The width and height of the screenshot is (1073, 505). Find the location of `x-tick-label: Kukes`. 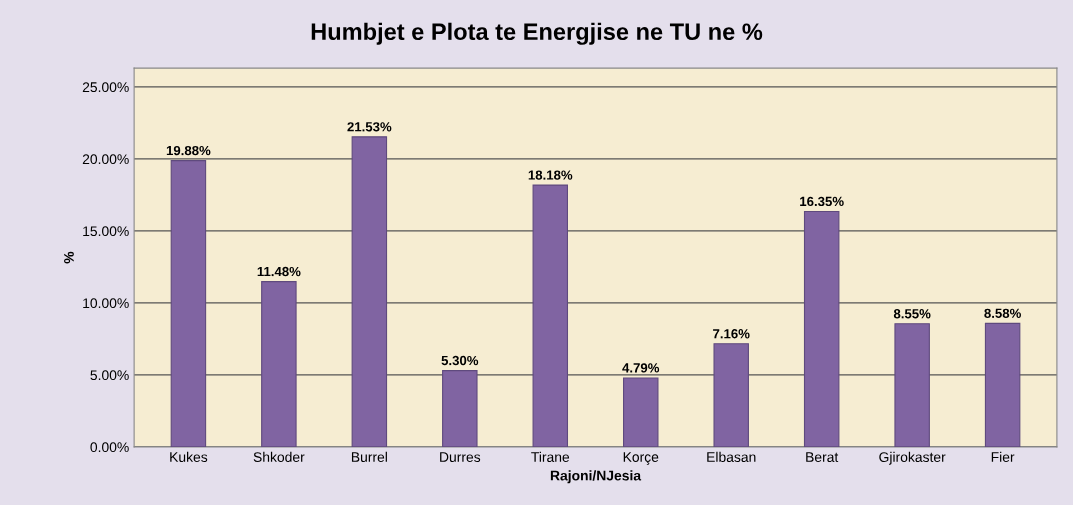

x-tick-label: Kukes is located at coordinates (189, 456).